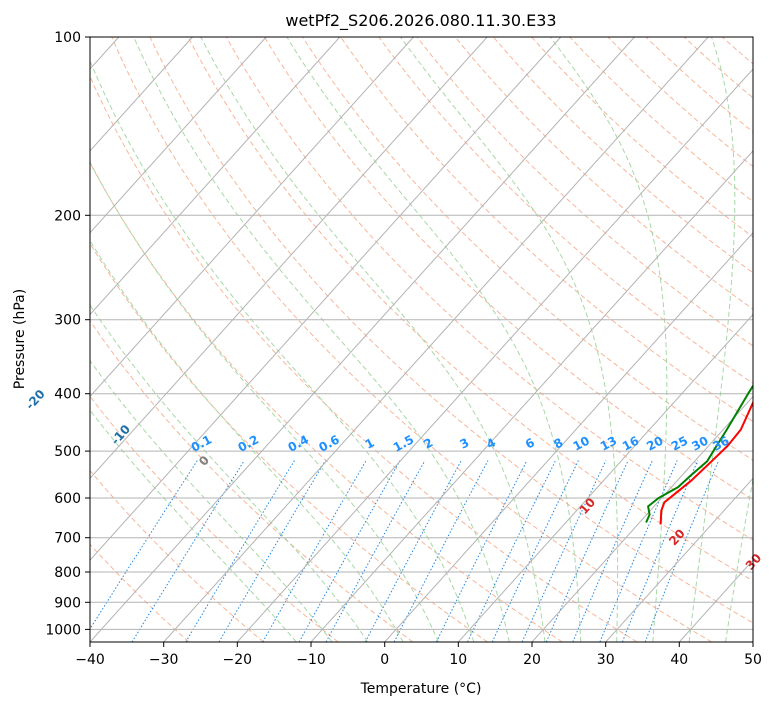 The height and width of the screenshot is (708, 775). What do you see at coordinates (384, 660) in the screenshot?
I see `x-tick-label: 0` at bounding box center [384, 660].